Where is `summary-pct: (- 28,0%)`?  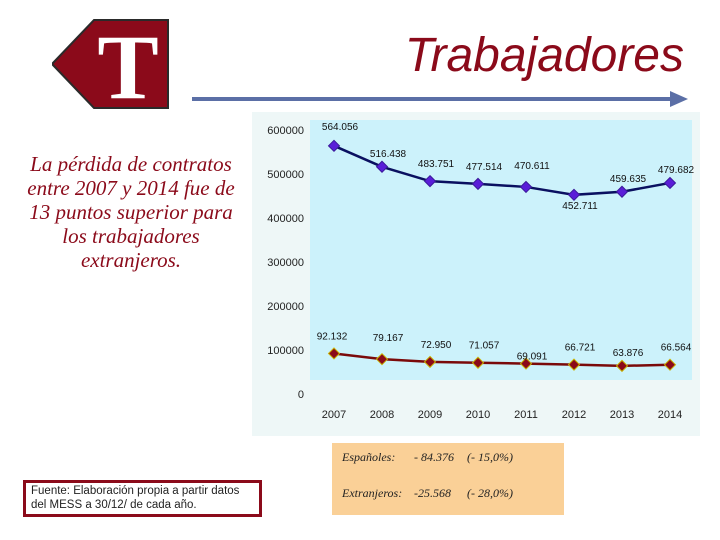 summary-pct: (- 28,0%) is located at coordinates (490, 493).